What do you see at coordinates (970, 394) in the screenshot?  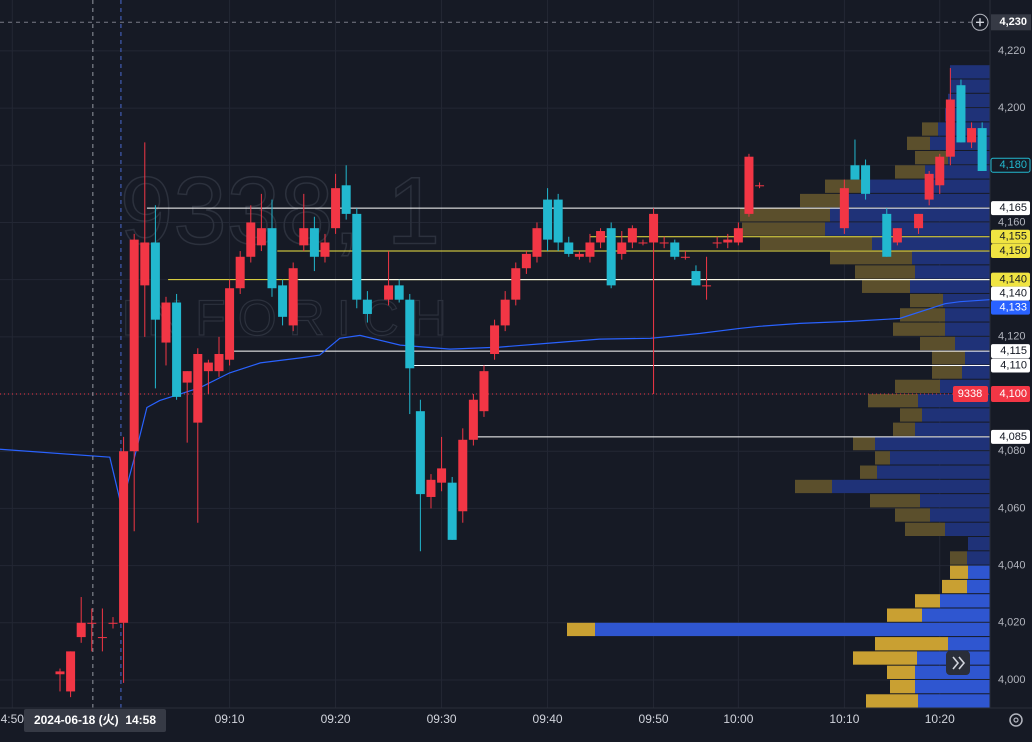 I see `last-symbol: 9338` at bounding box center [970, 394].